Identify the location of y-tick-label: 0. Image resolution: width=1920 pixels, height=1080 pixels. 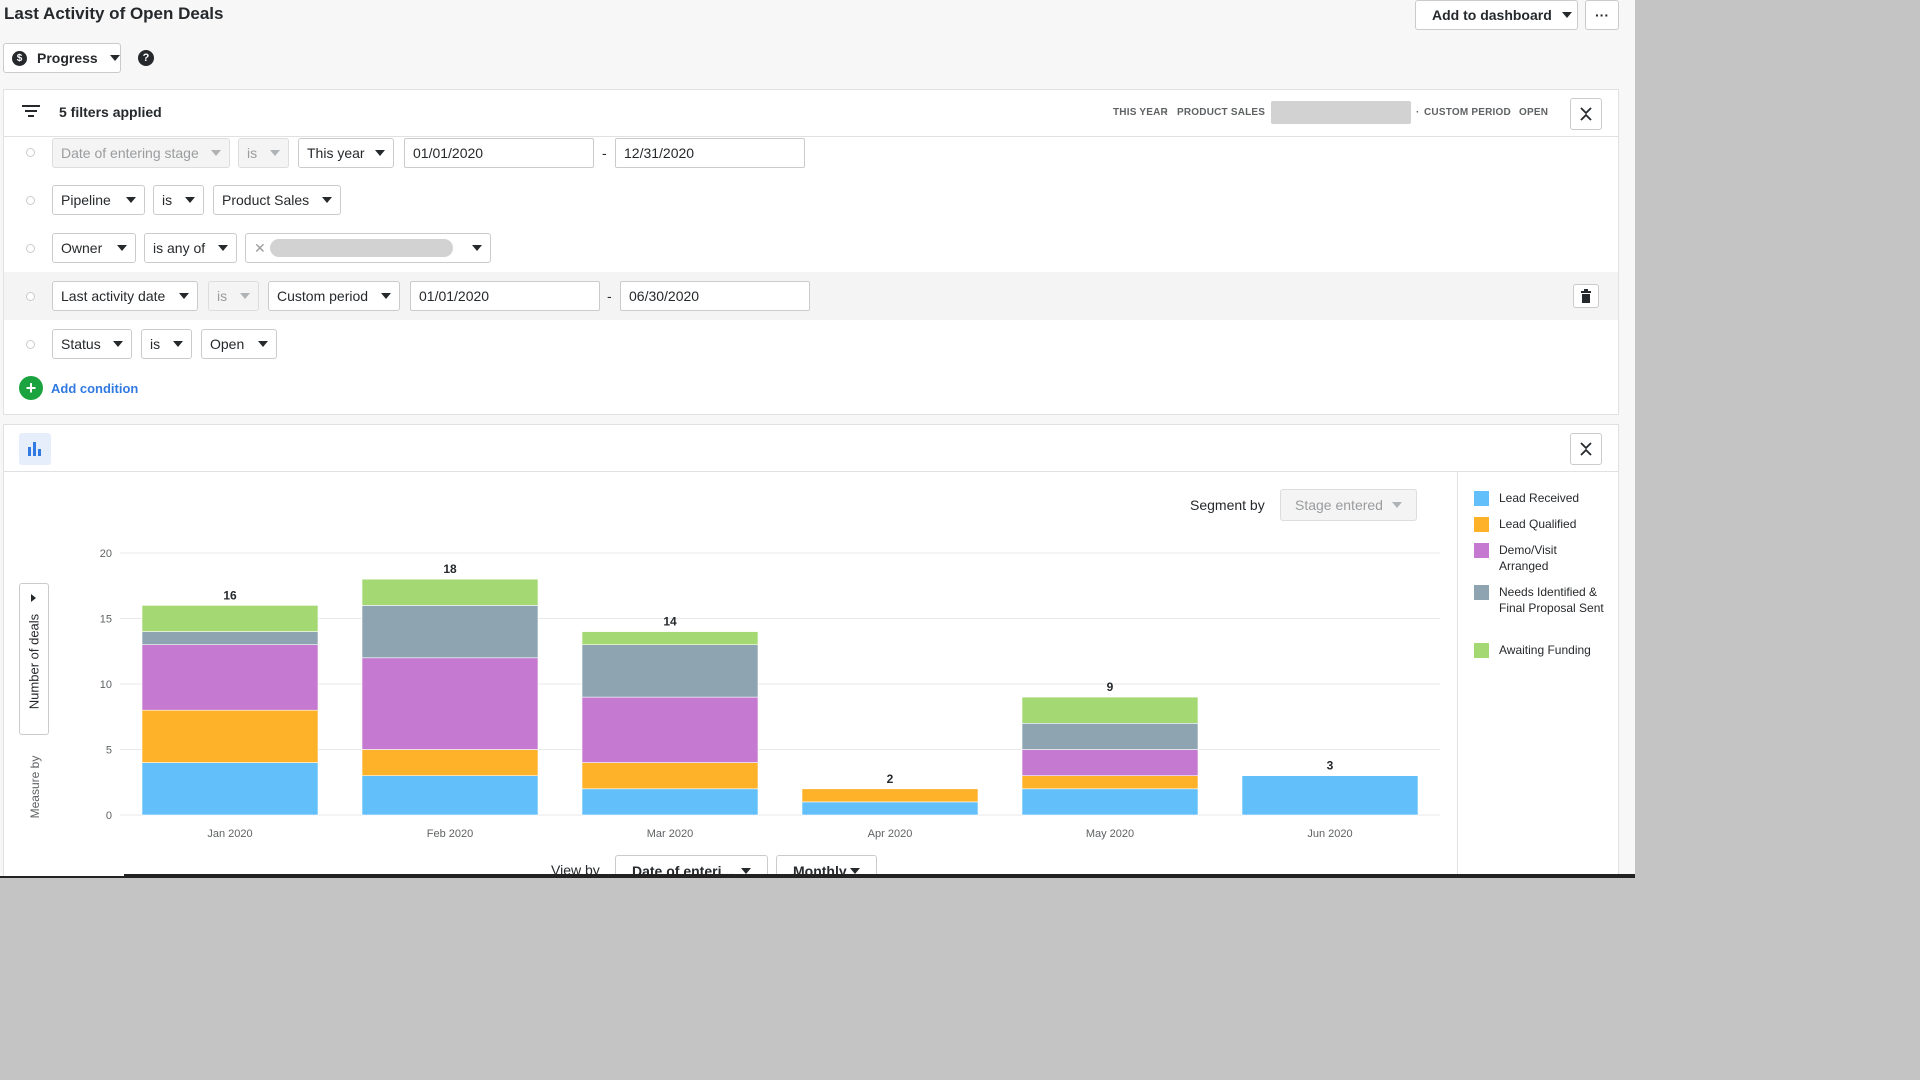
(109, 816).